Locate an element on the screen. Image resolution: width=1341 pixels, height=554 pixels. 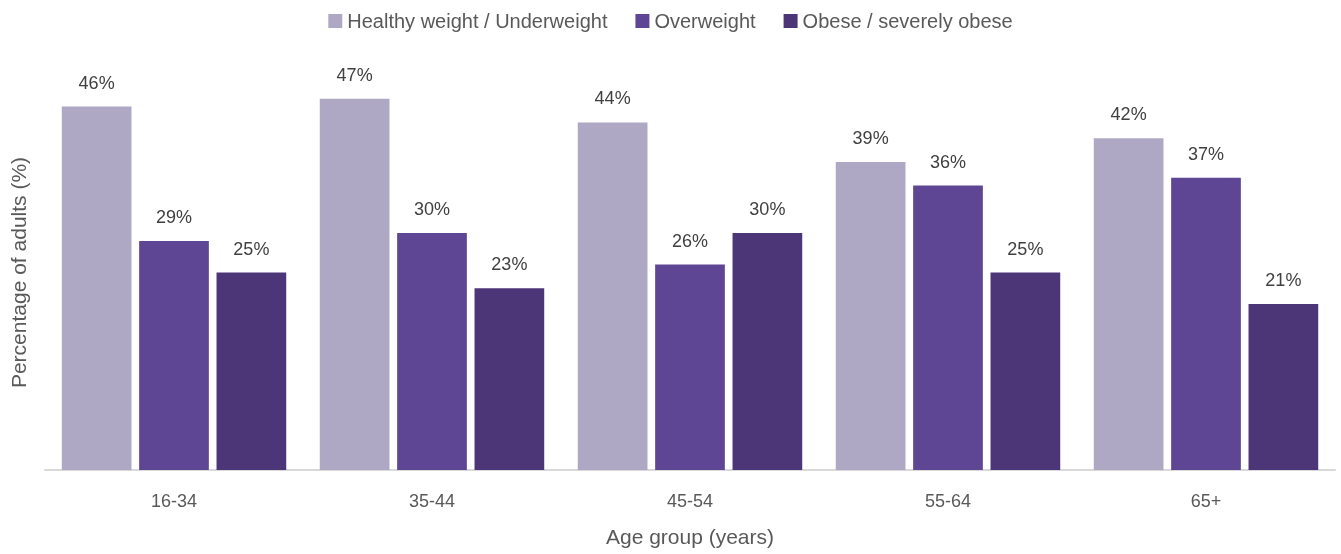
x-axis-title: Age group (years) is located at coordinates (690, 536).